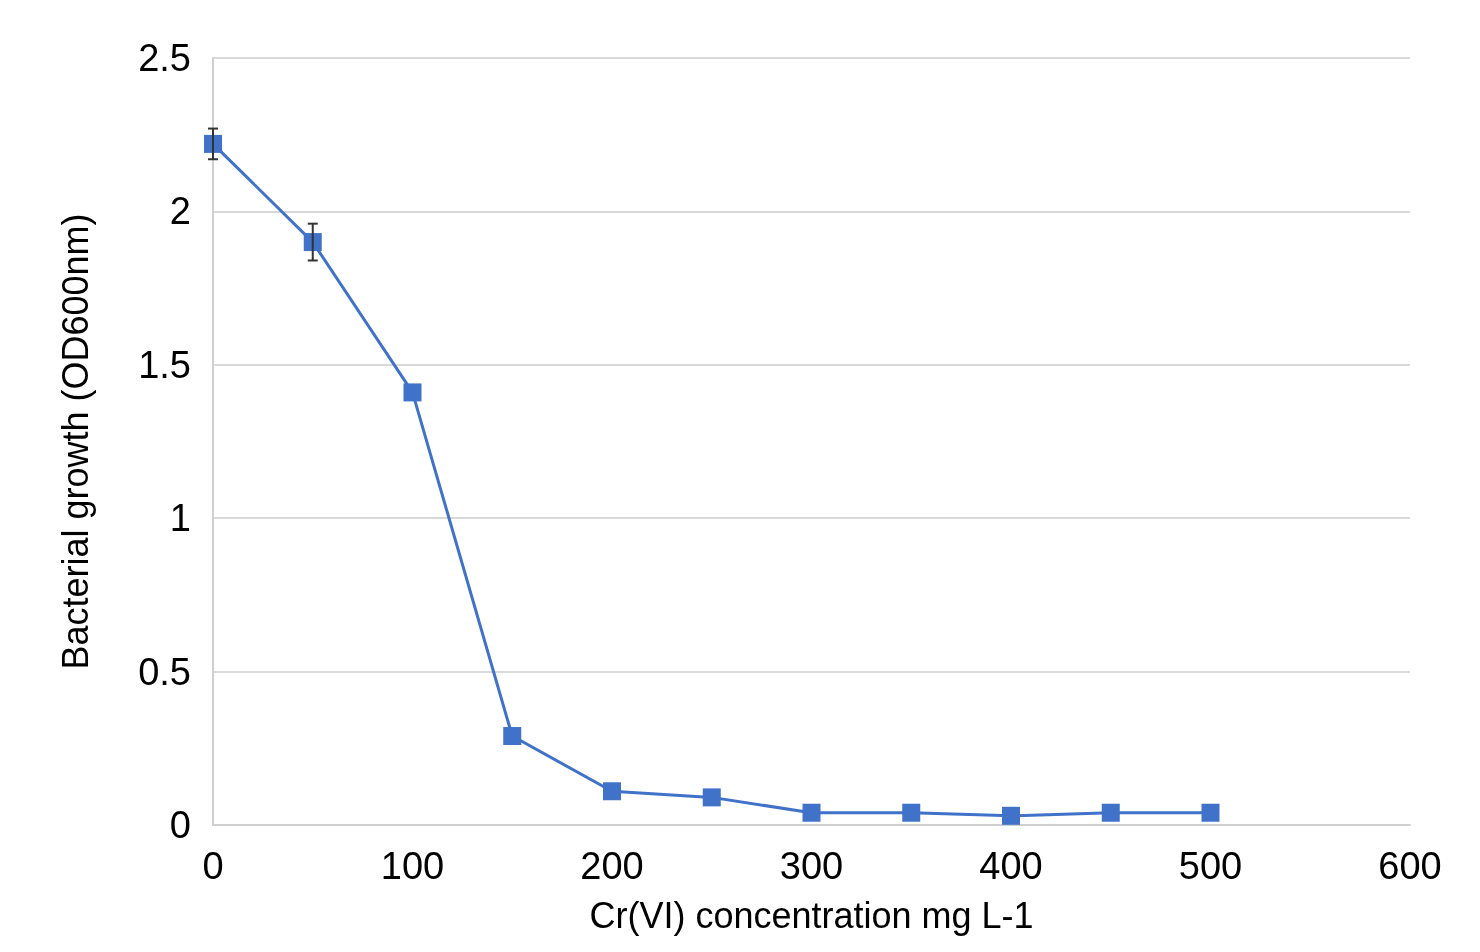 The width and height of the screenshot is (1480, 952). I want to click on x-tick-label: 600, so click(1410, 866).